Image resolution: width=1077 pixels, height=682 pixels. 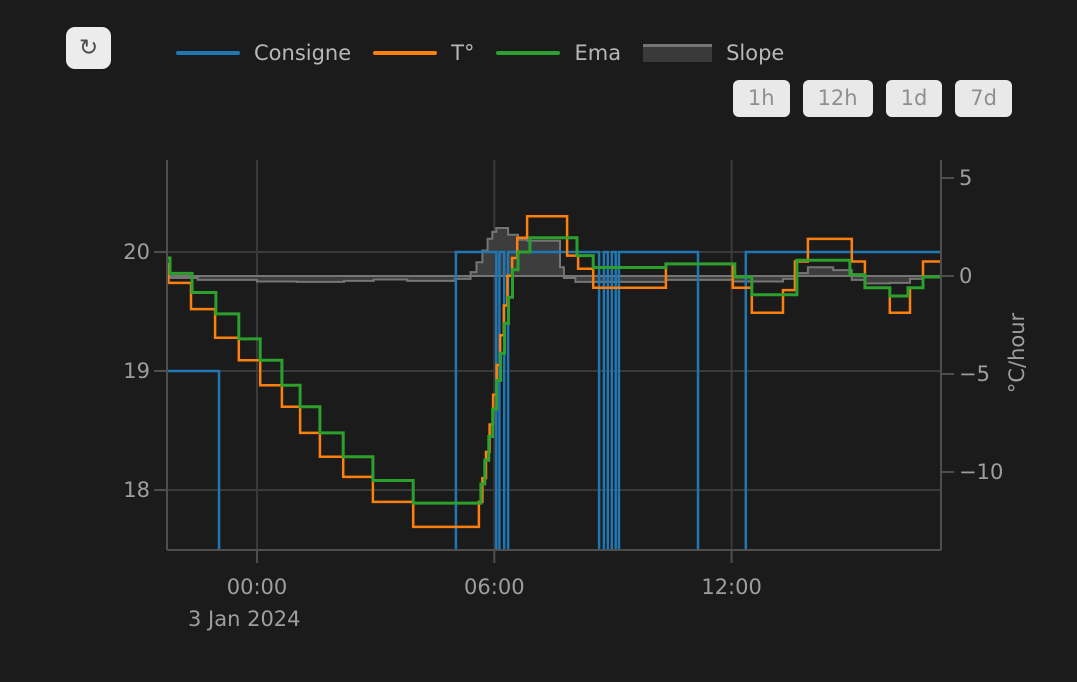 What do you see at coordinates (463, 52) in the screenshot?
I see `legend-label: T°` at bounding box center [463, 52].